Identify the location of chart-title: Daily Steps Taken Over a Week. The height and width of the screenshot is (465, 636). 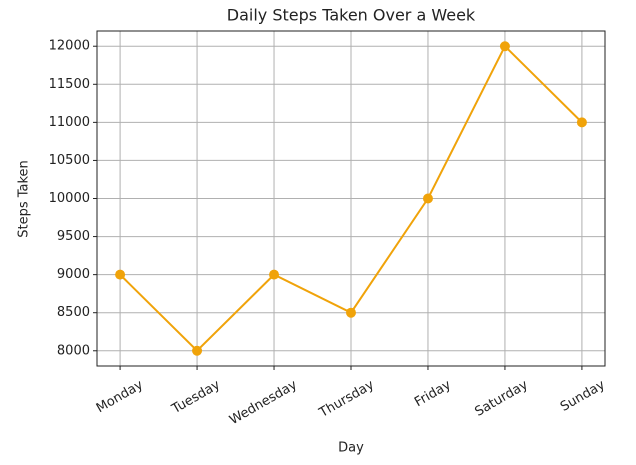
(351, 15).